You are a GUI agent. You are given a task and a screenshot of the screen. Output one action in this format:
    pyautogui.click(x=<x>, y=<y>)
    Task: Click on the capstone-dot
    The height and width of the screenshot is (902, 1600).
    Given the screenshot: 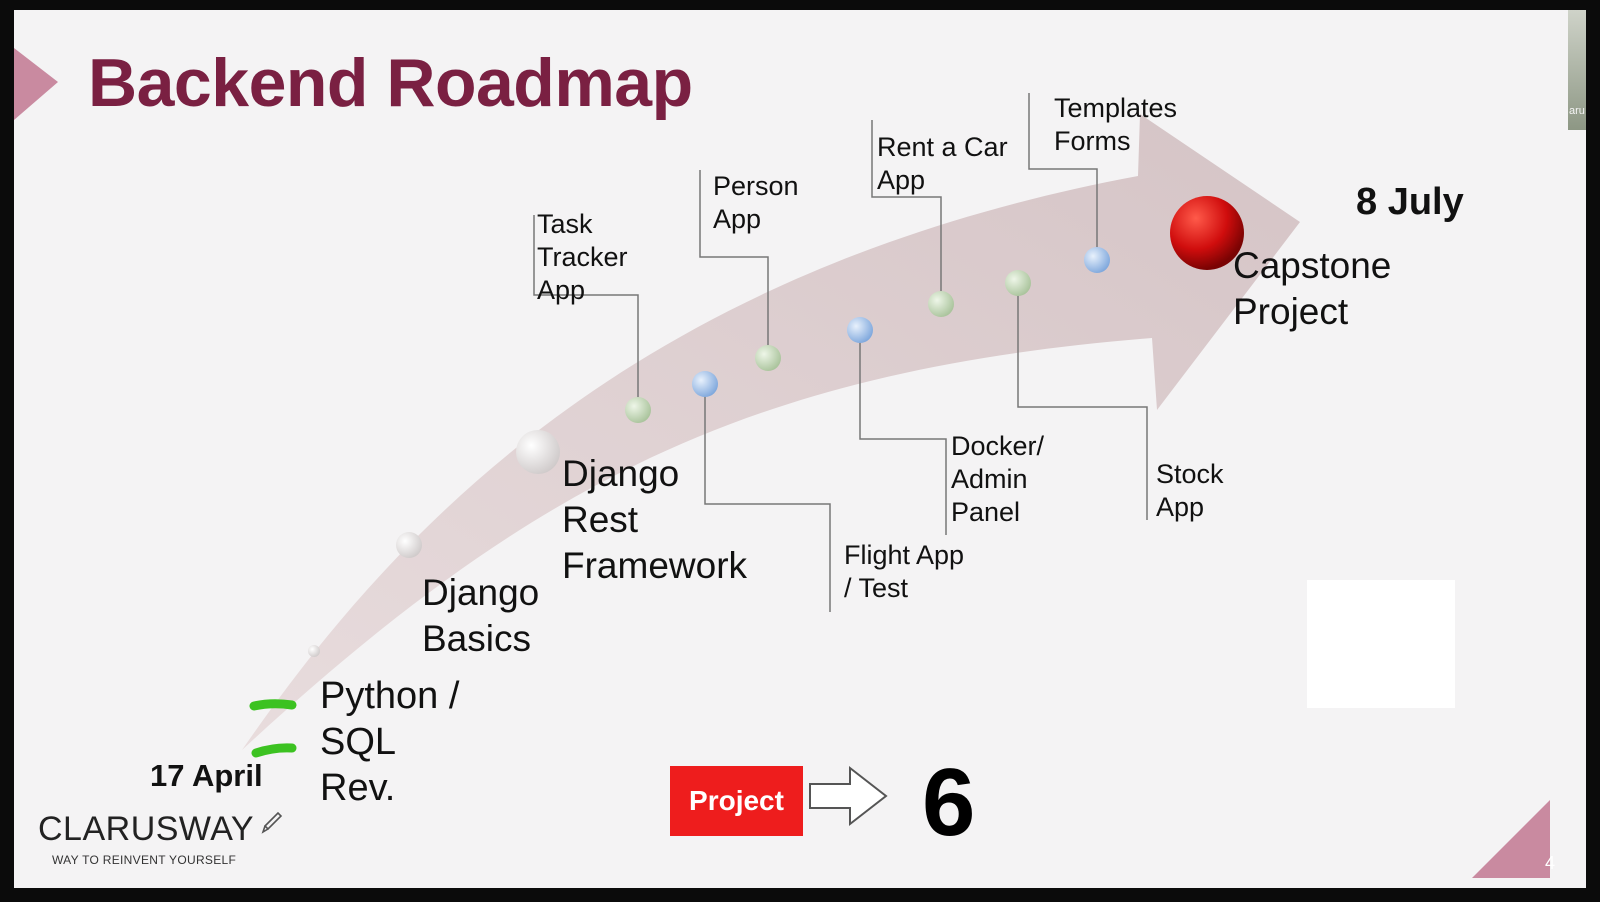 What is the action you would take?
    pyautogui.click(x=1207, y=233)
    